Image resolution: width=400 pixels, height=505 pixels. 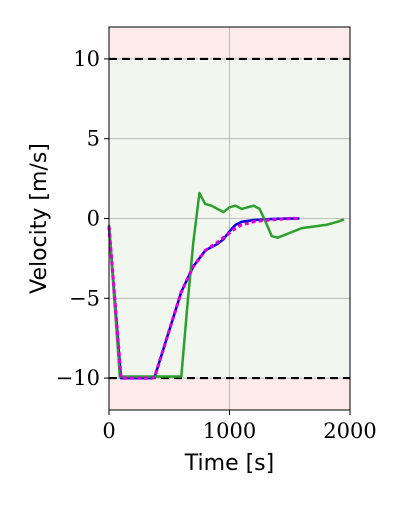 I want to click on x-axis-label: Time [s], so click(x=229, y=463).